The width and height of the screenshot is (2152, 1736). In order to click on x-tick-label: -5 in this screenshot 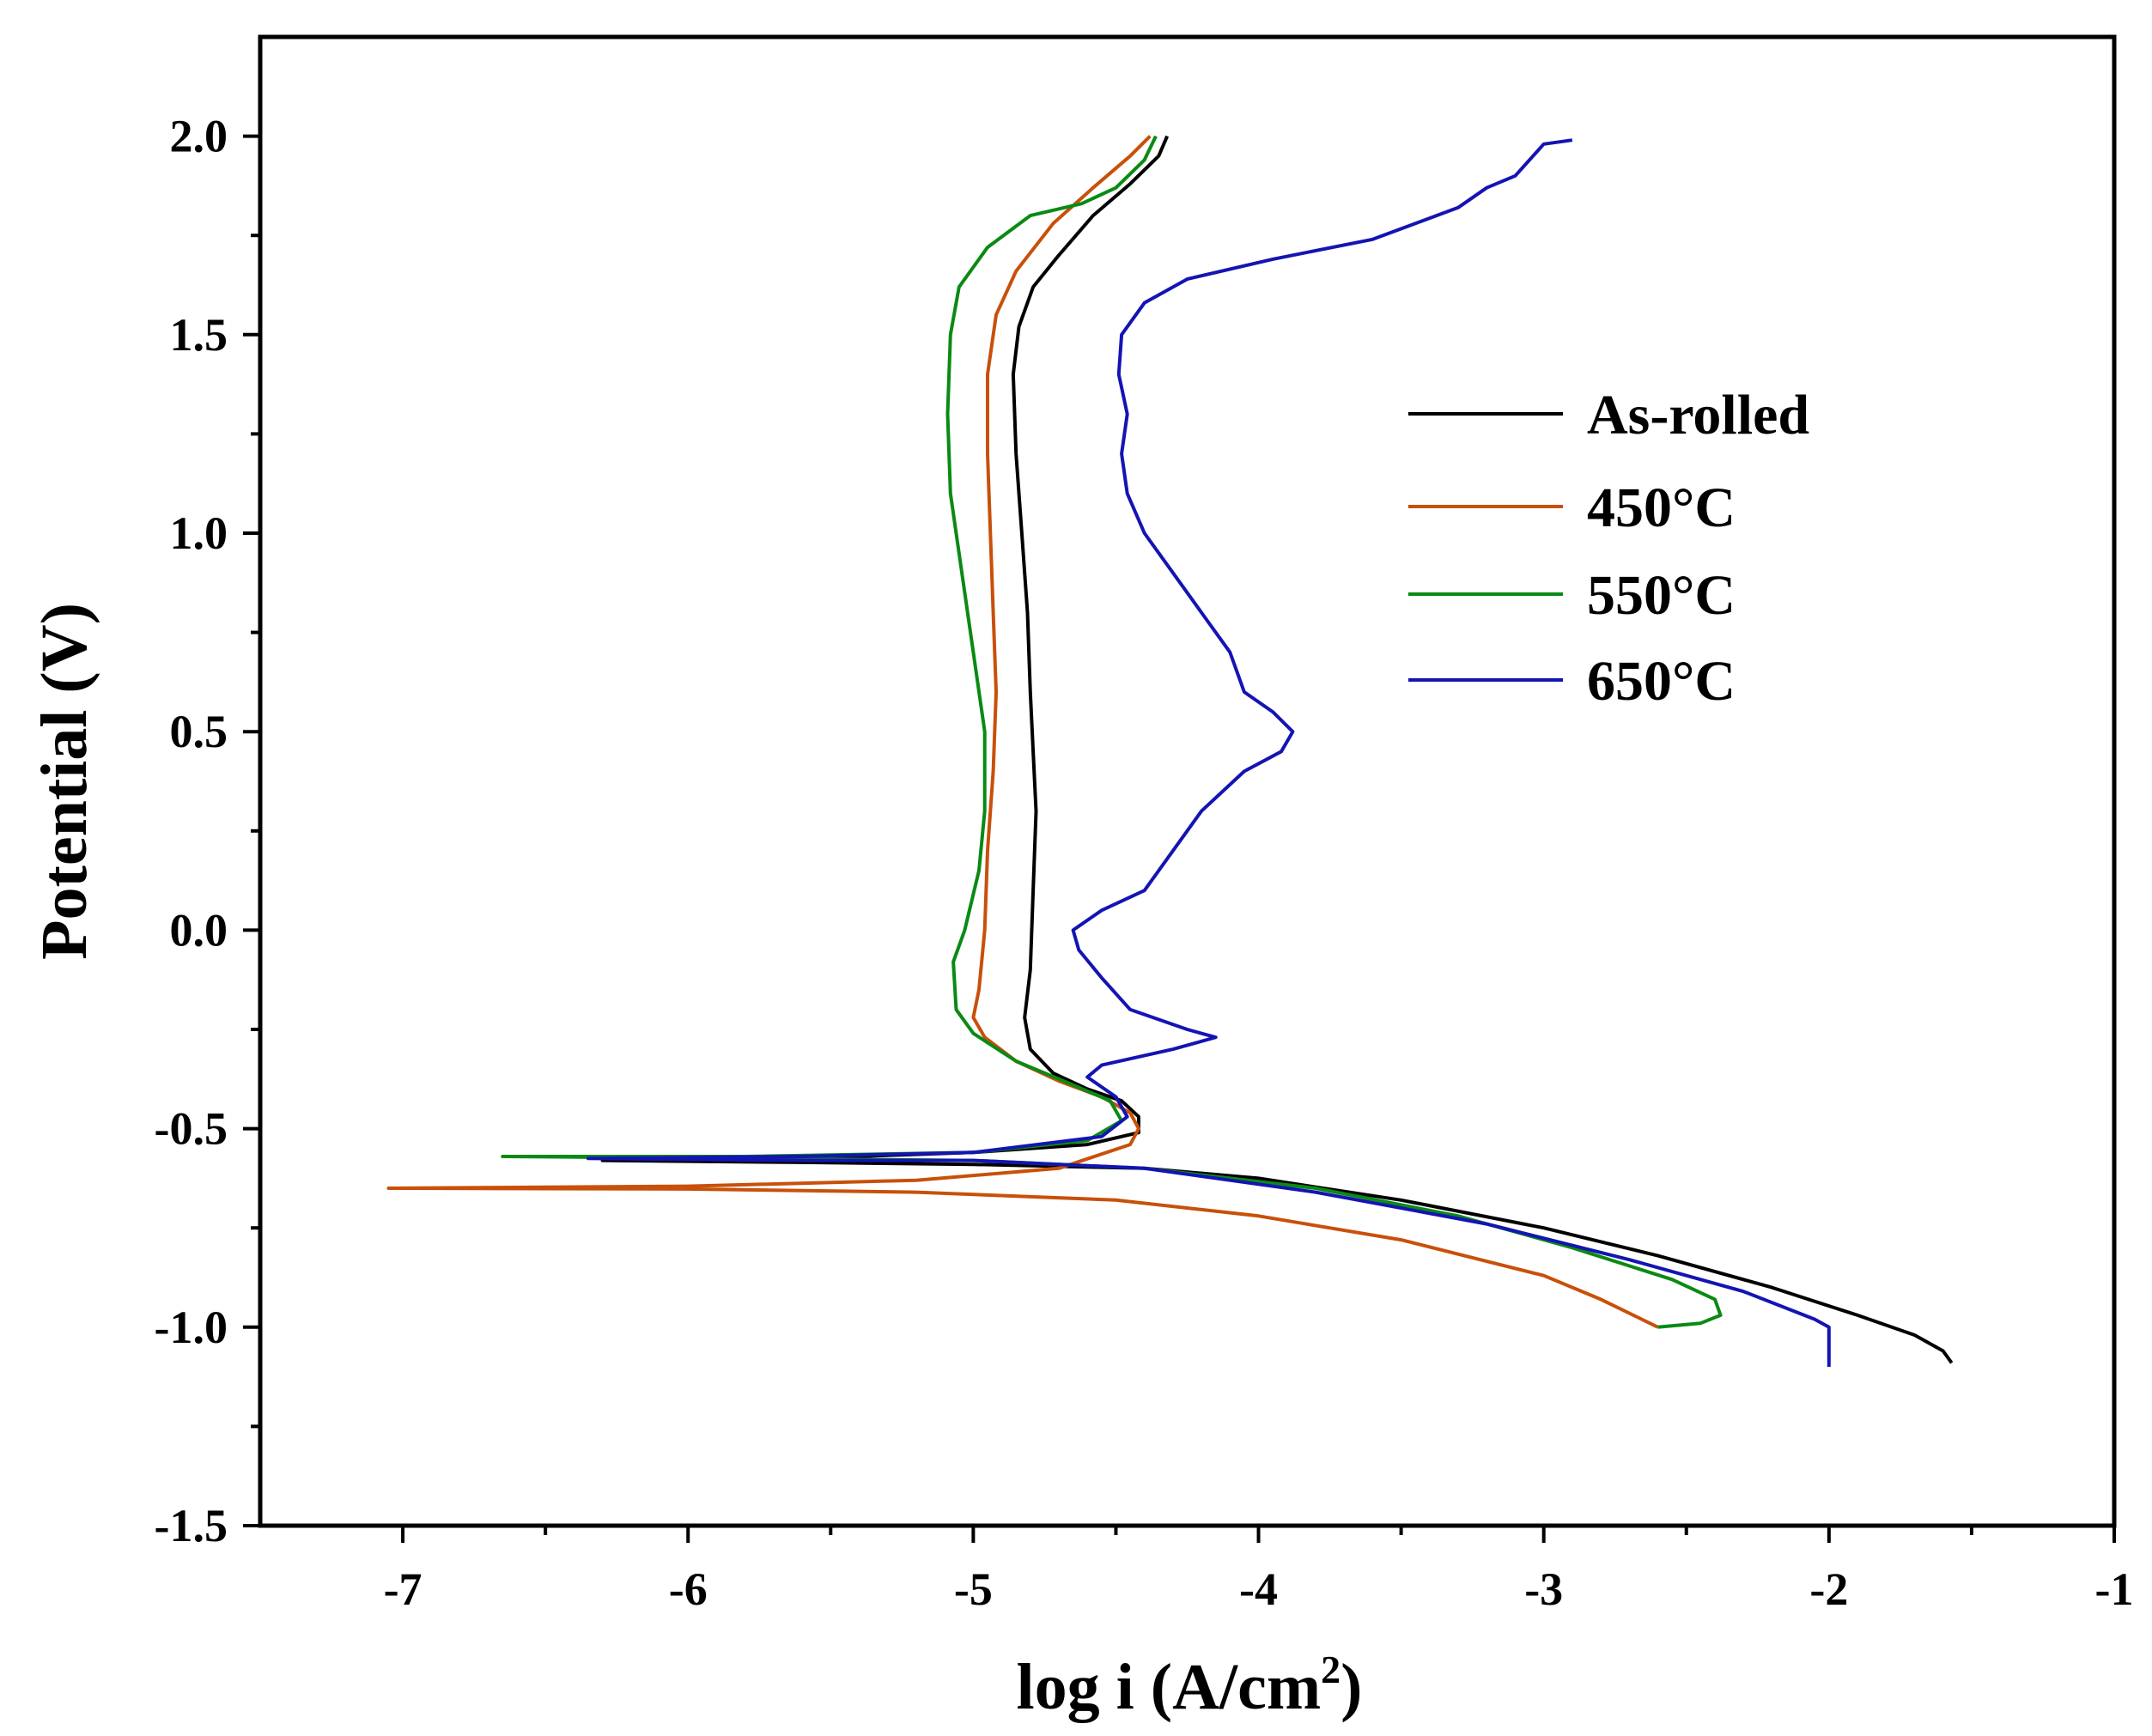, I will do `click(973, 1589)`.